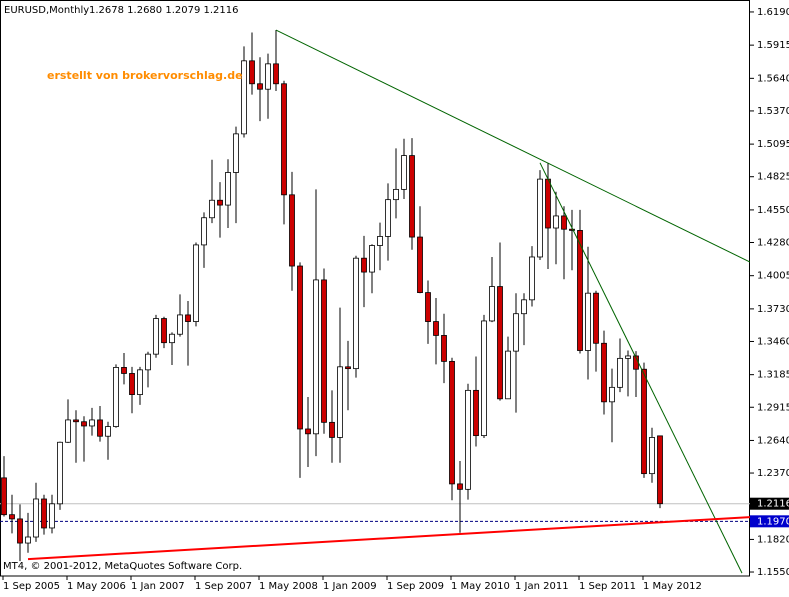 The height and width of the screenshot is (597, 789). What do you see at coordinates (145, 75) in the screenshot?
I see `watermark: erstellt von brokervorschlag.de` at bounding box center [145, 75].